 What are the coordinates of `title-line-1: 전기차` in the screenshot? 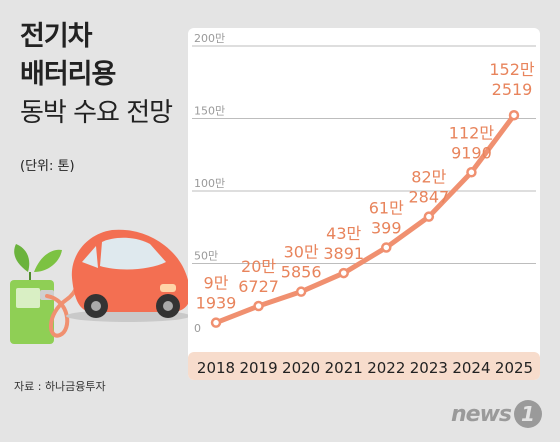 It's located at (56, 36).